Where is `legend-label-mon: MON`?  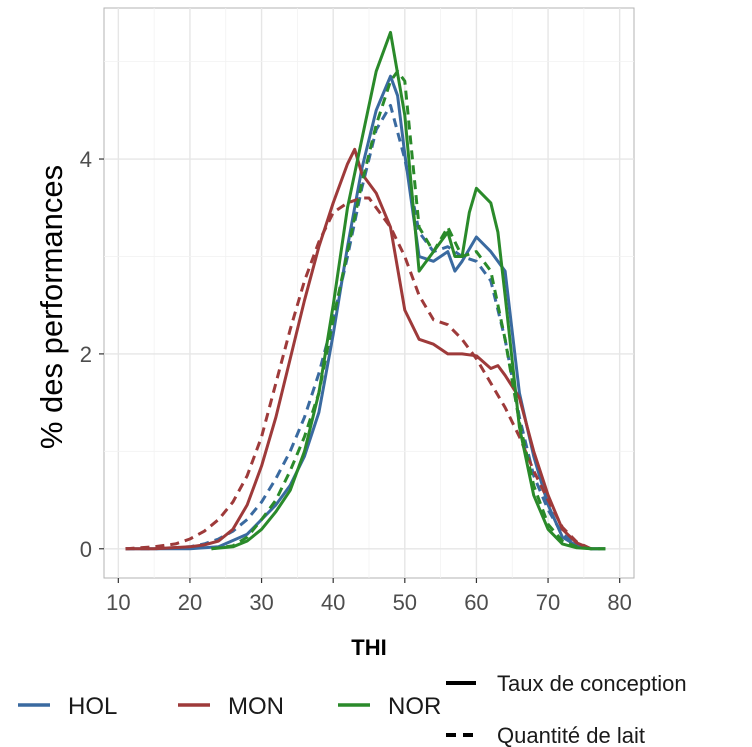
legend-label-mon: MON is located at coordinates (256, 706).